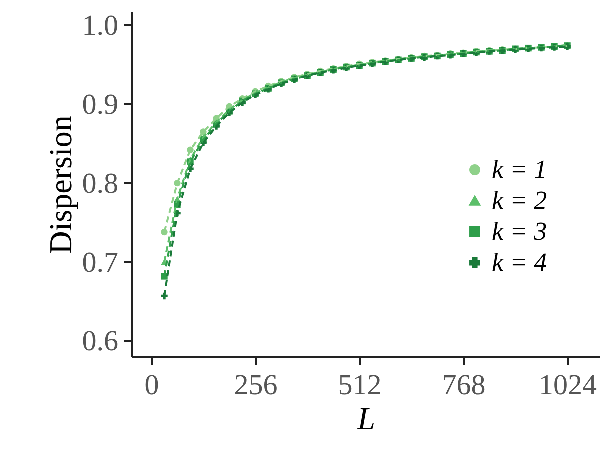  Describe the element at coordinates (568, 386) in the screenshot. I see `x-tick-label: 1024` at that location.